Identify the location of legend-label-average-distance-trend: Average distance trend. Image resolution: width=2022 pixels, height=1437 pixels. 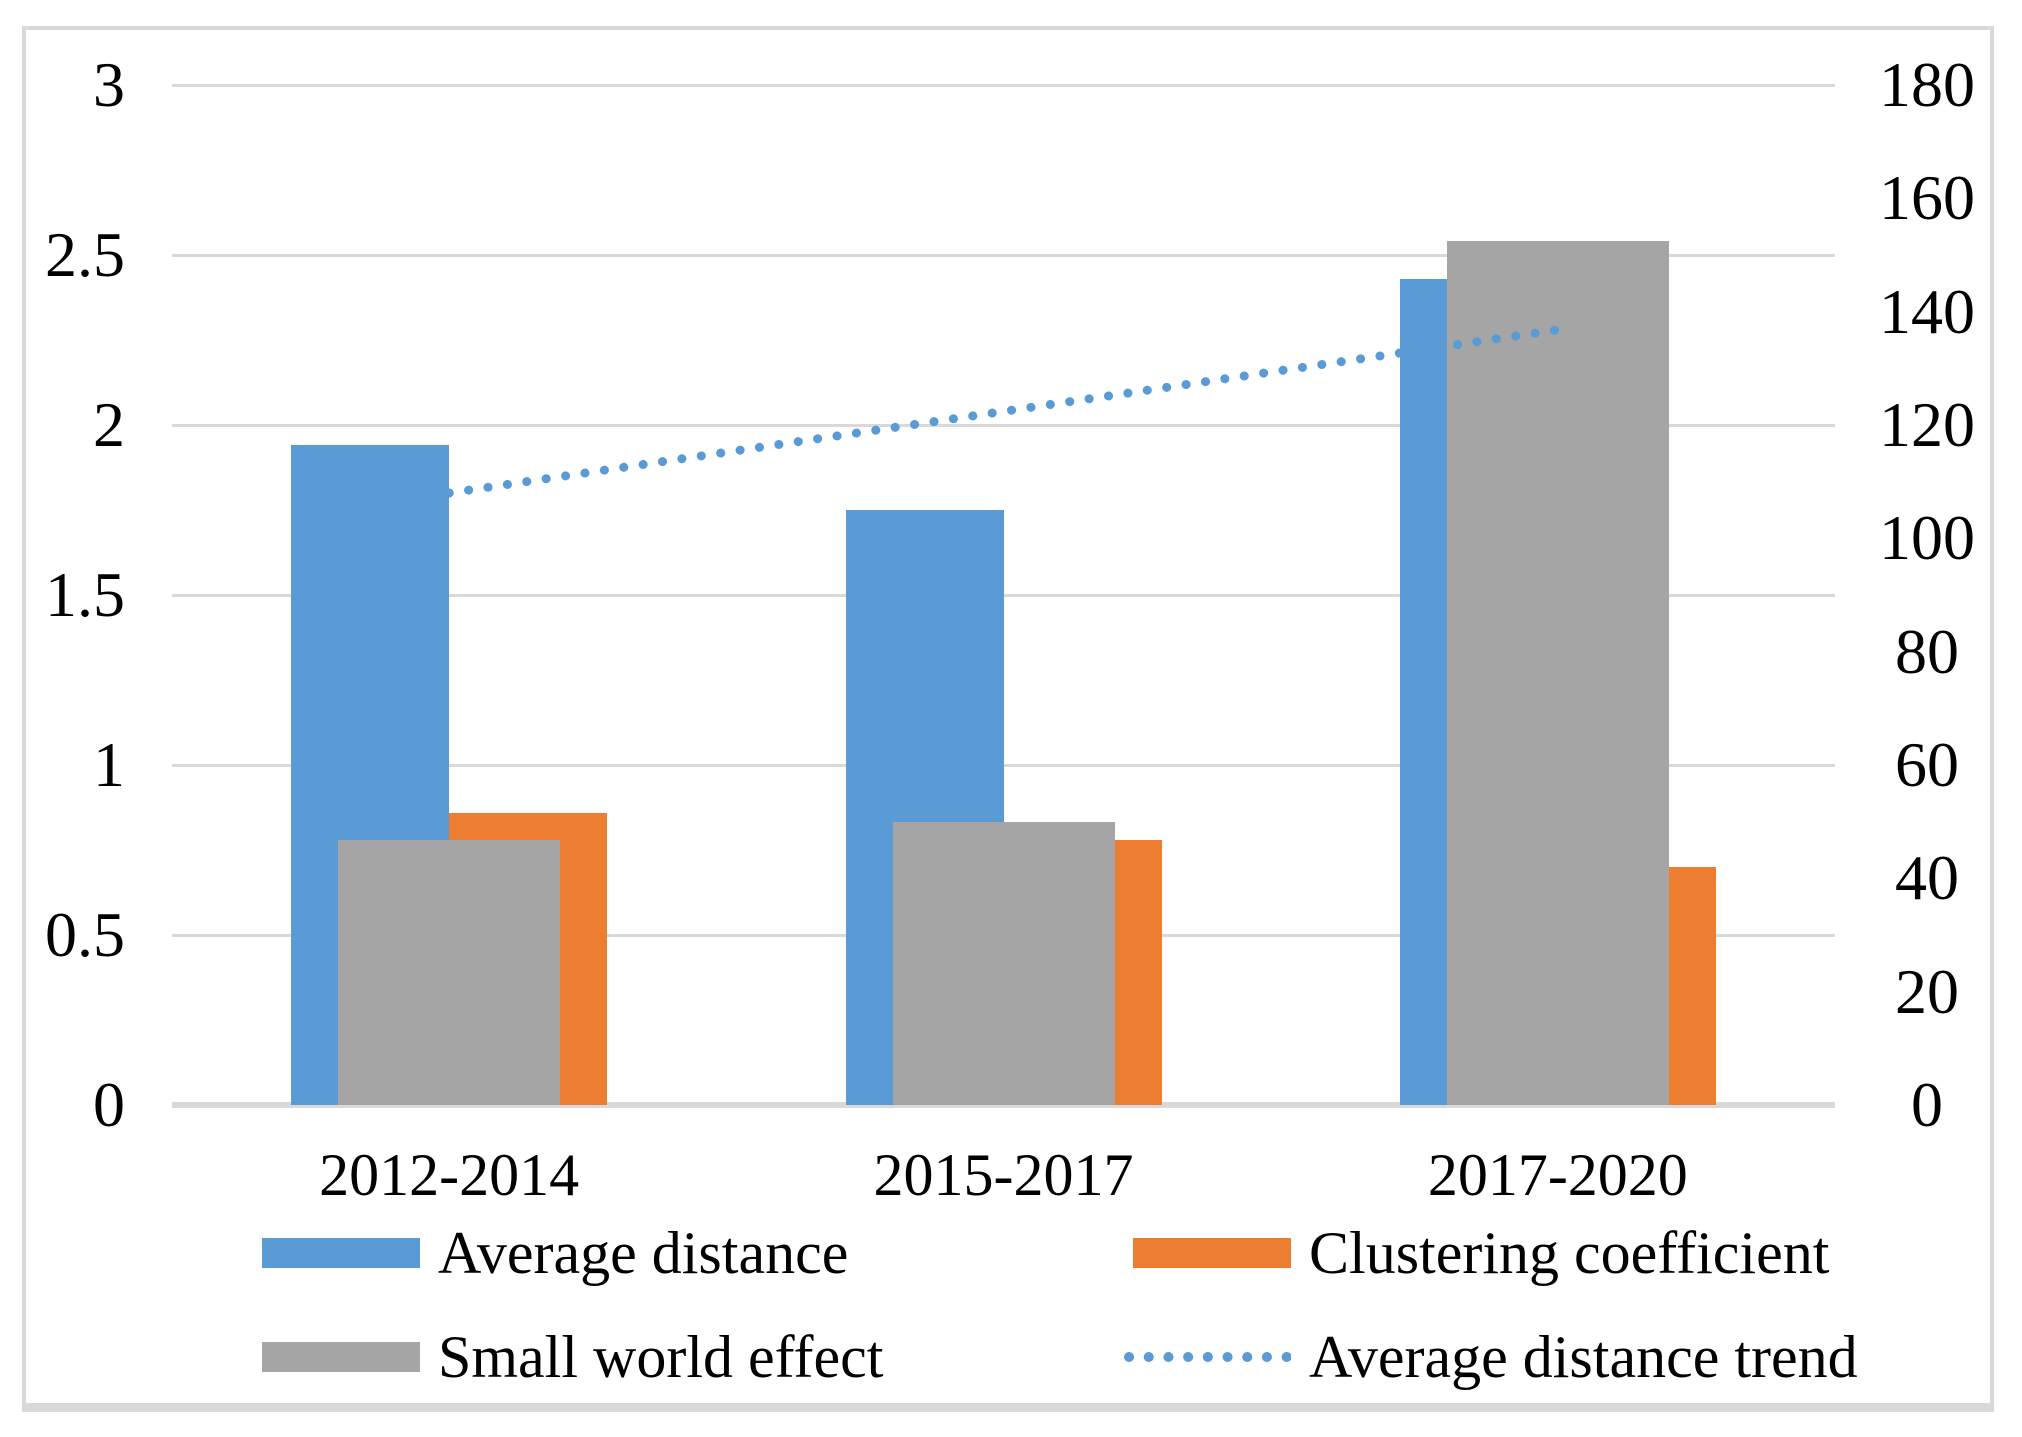
(1583, 1357).